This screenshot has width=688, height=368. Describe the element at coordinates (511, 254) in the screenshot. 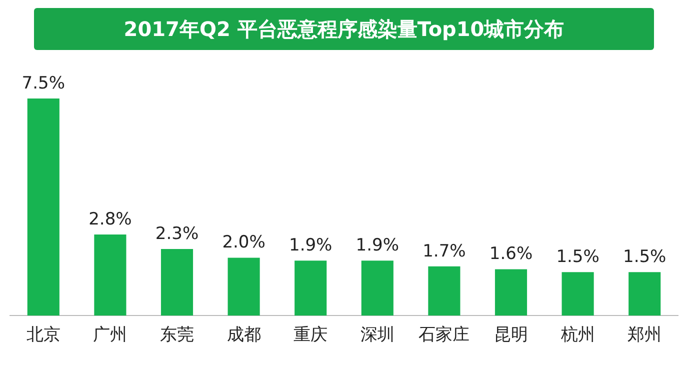

I see `data-label: 1.6%` at that location.